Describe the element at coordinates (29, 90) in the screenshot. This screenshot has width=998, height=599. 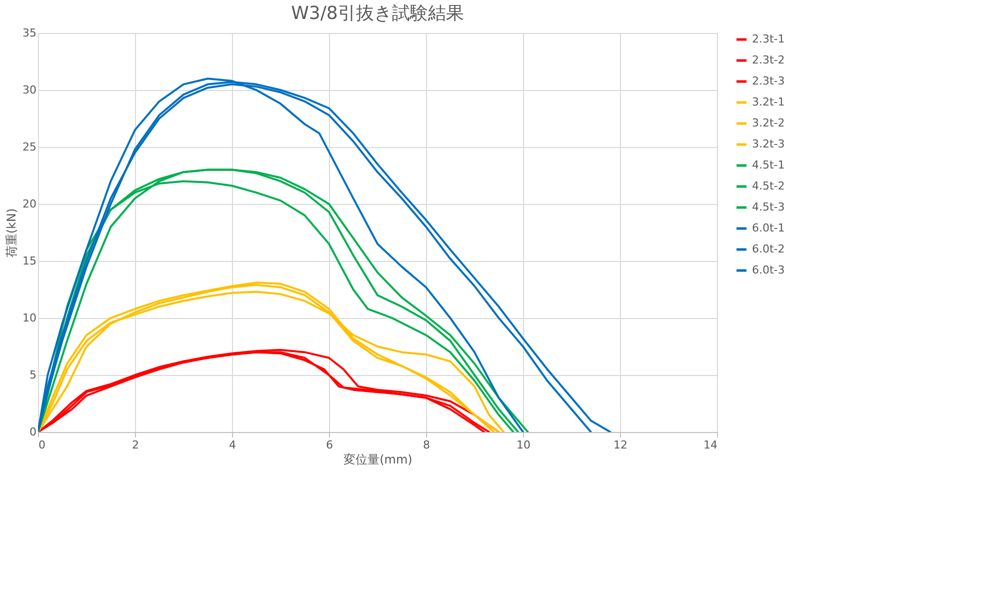
I see `y-tick-label: 30` at that location.